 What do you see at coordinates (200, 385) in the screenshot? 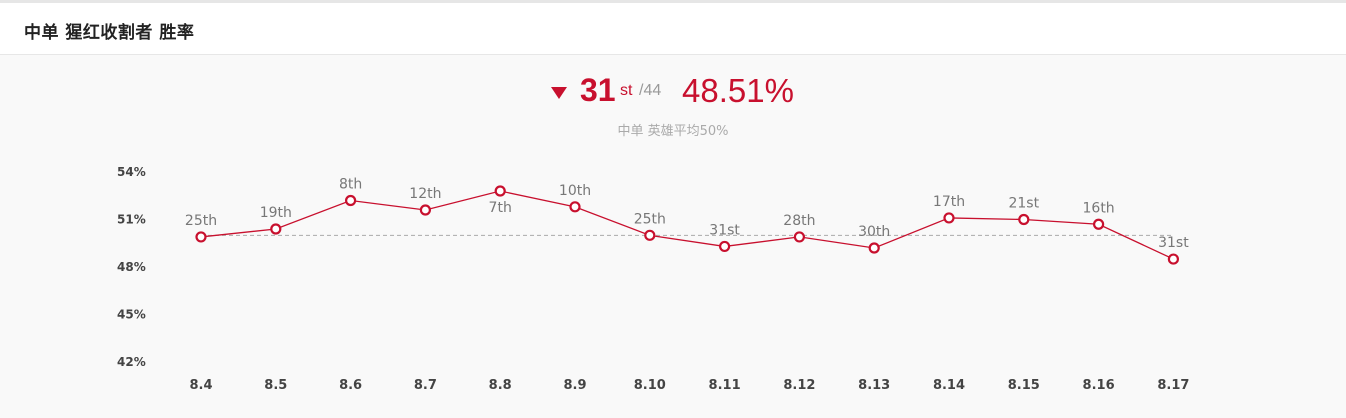
I see `x-tick-label: 8.4` at bounding box center [200, 385].